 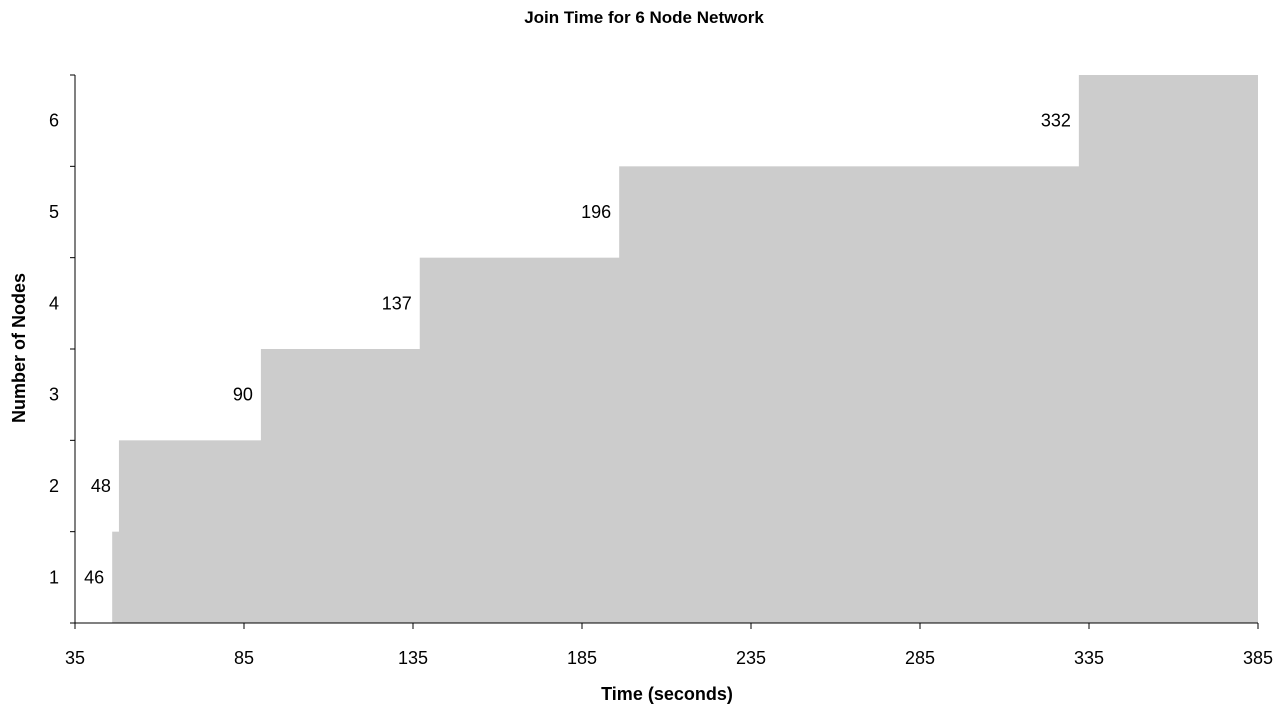 I want to click on data-label: 48, so click(x=101, y=486).